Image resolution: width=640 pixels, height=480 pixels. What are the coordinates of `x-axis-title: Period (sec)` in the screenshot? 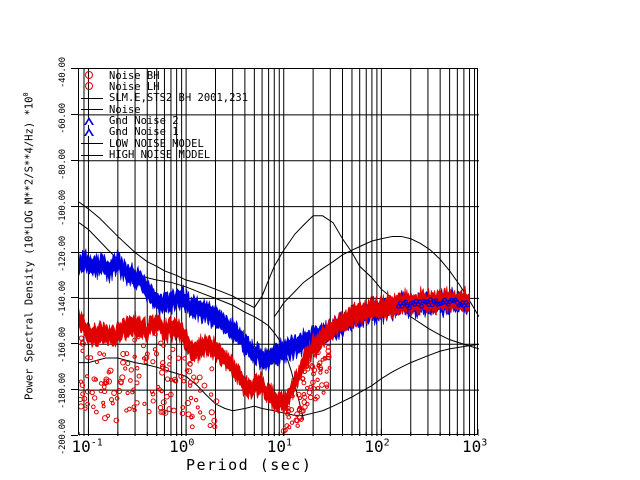 It's located at (249, 465).